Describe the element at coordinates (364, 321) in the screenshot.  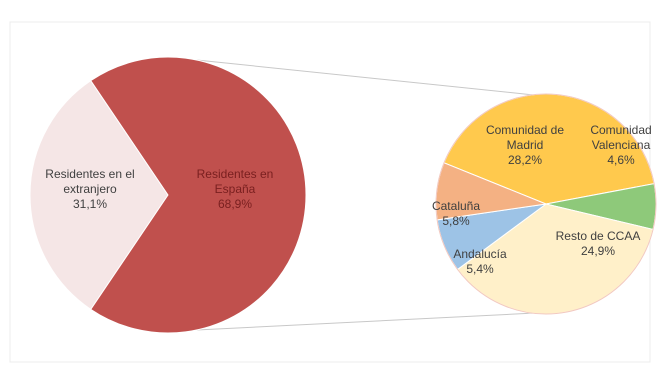
I see `connector-line-bottom` at that location.